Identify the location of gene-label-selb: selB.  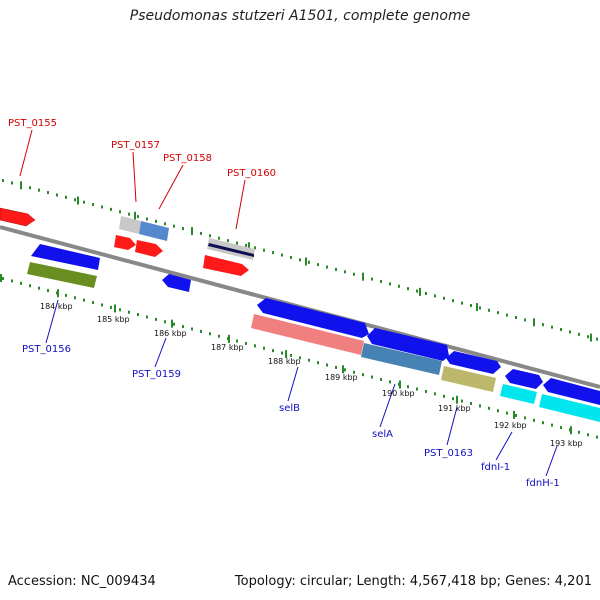
(289, 408).